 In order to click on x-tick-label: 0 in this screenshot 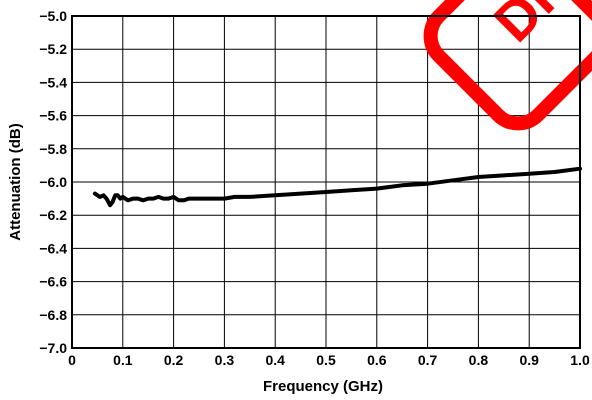, I will do `click(72, 360)`.